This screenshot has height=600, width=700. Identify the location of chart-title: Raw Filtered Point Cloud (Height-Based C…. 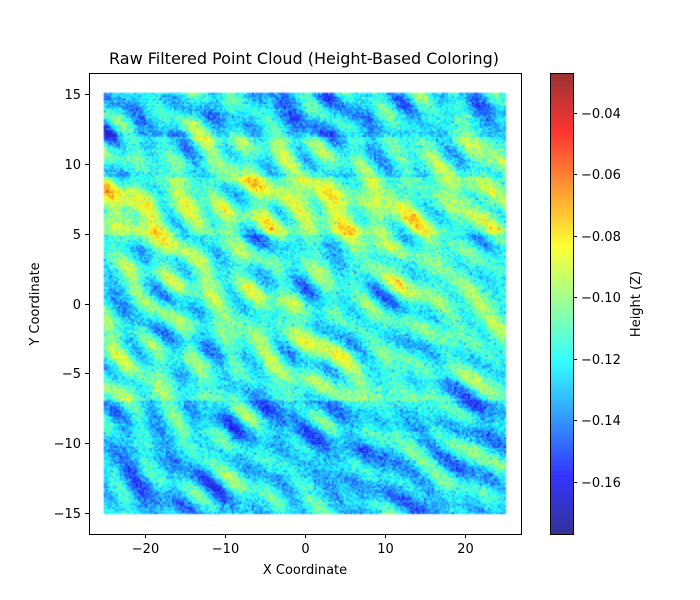
(304, 58).